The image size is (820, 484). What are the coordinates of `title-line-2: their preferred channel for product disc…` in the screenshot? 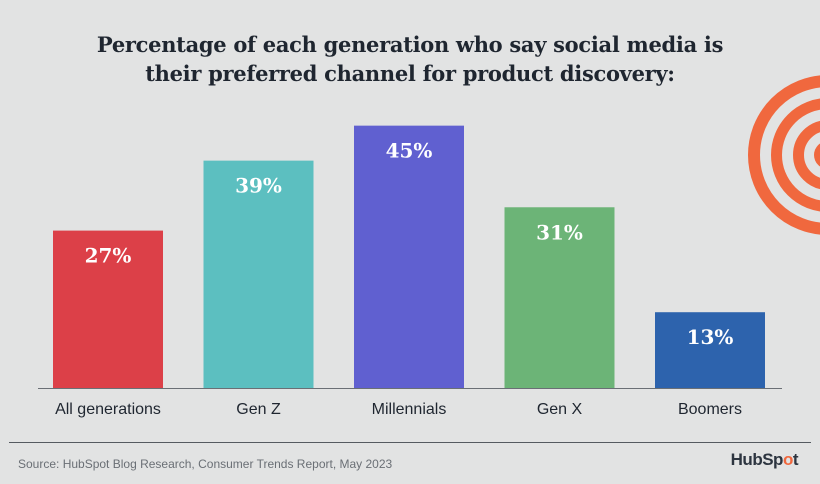 It's located at (410, 73).